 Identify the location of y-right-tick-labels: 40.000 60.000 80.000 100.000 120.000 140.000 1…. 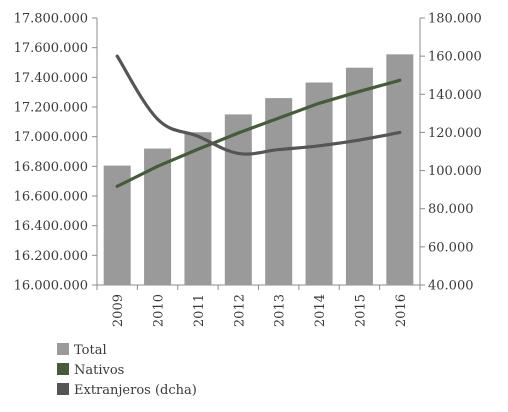
(455, 153).